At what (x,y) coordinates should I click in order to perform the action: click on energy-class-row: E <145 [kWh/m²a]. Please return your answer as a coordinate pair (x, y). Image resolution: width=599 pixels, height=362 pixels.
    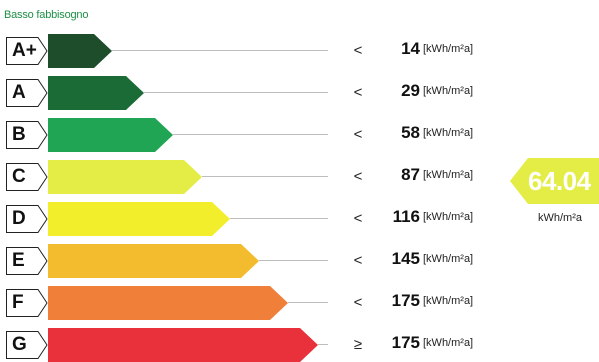
    Looking at the image, I should click on (299, 261).